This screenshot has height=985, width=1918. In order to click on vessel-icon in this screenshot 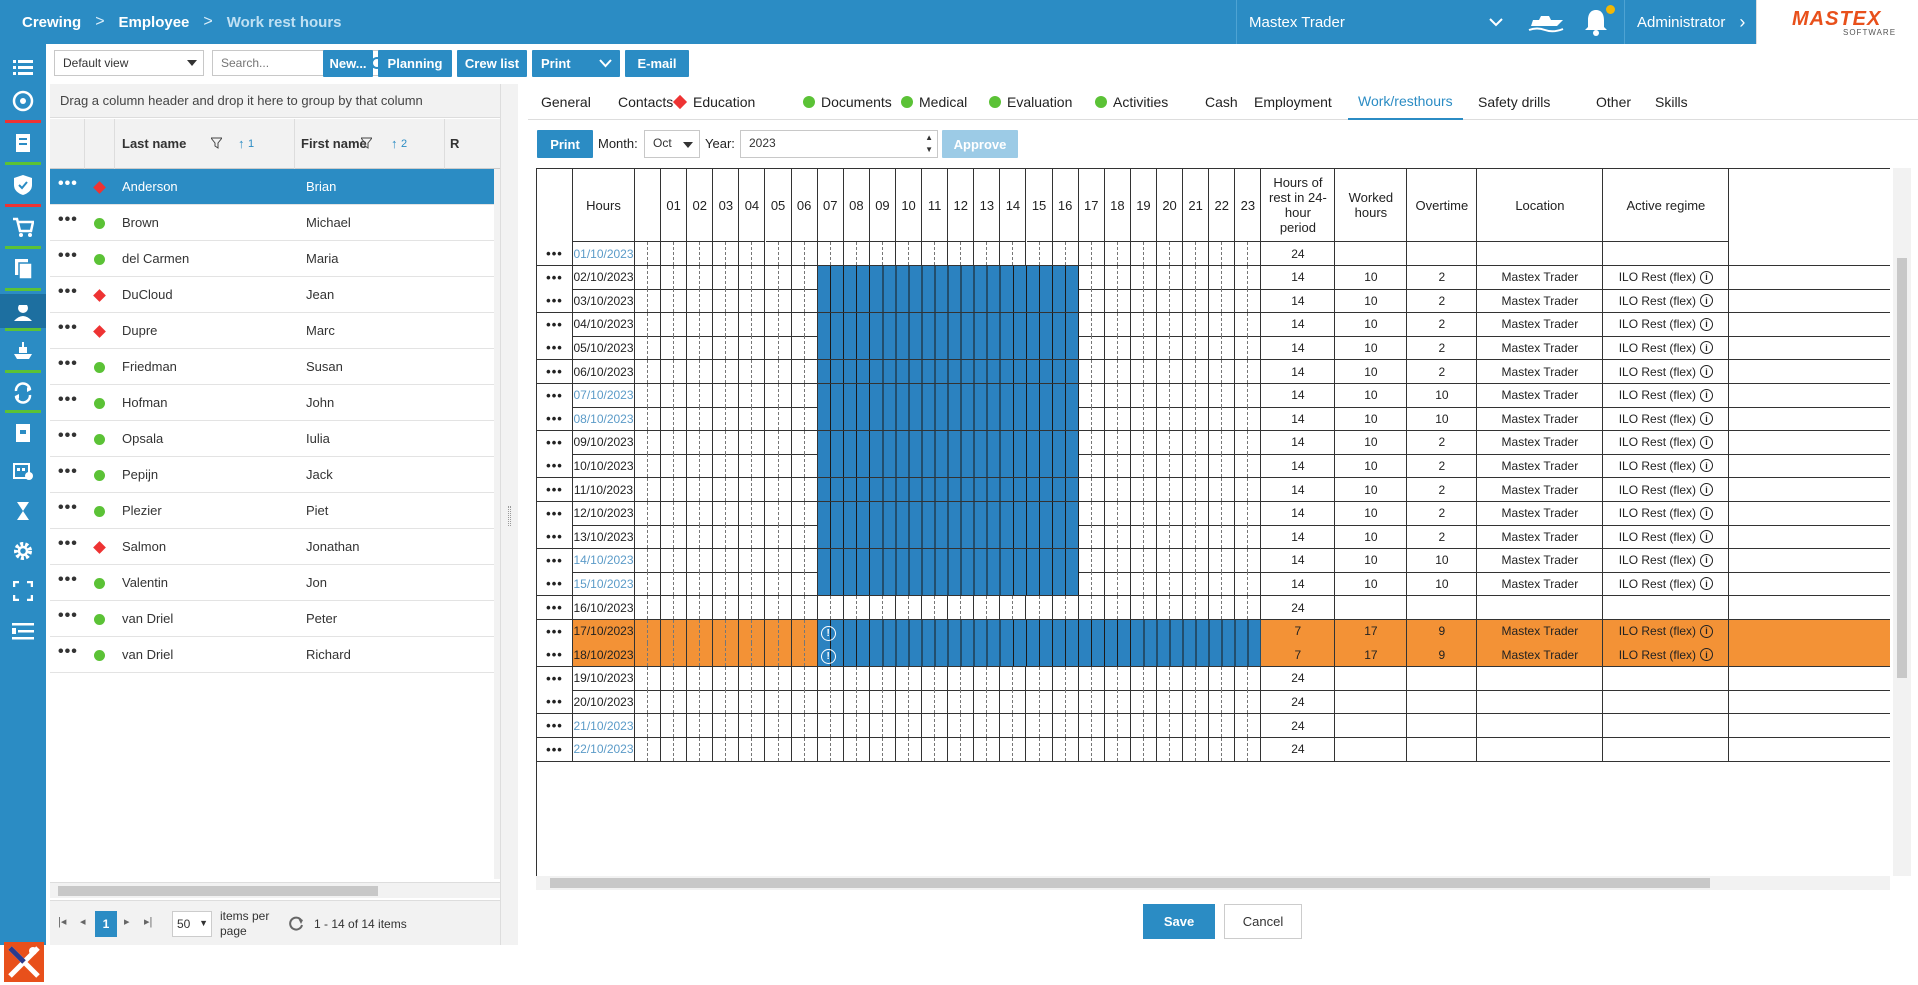, I will do `click(23, 351)`.